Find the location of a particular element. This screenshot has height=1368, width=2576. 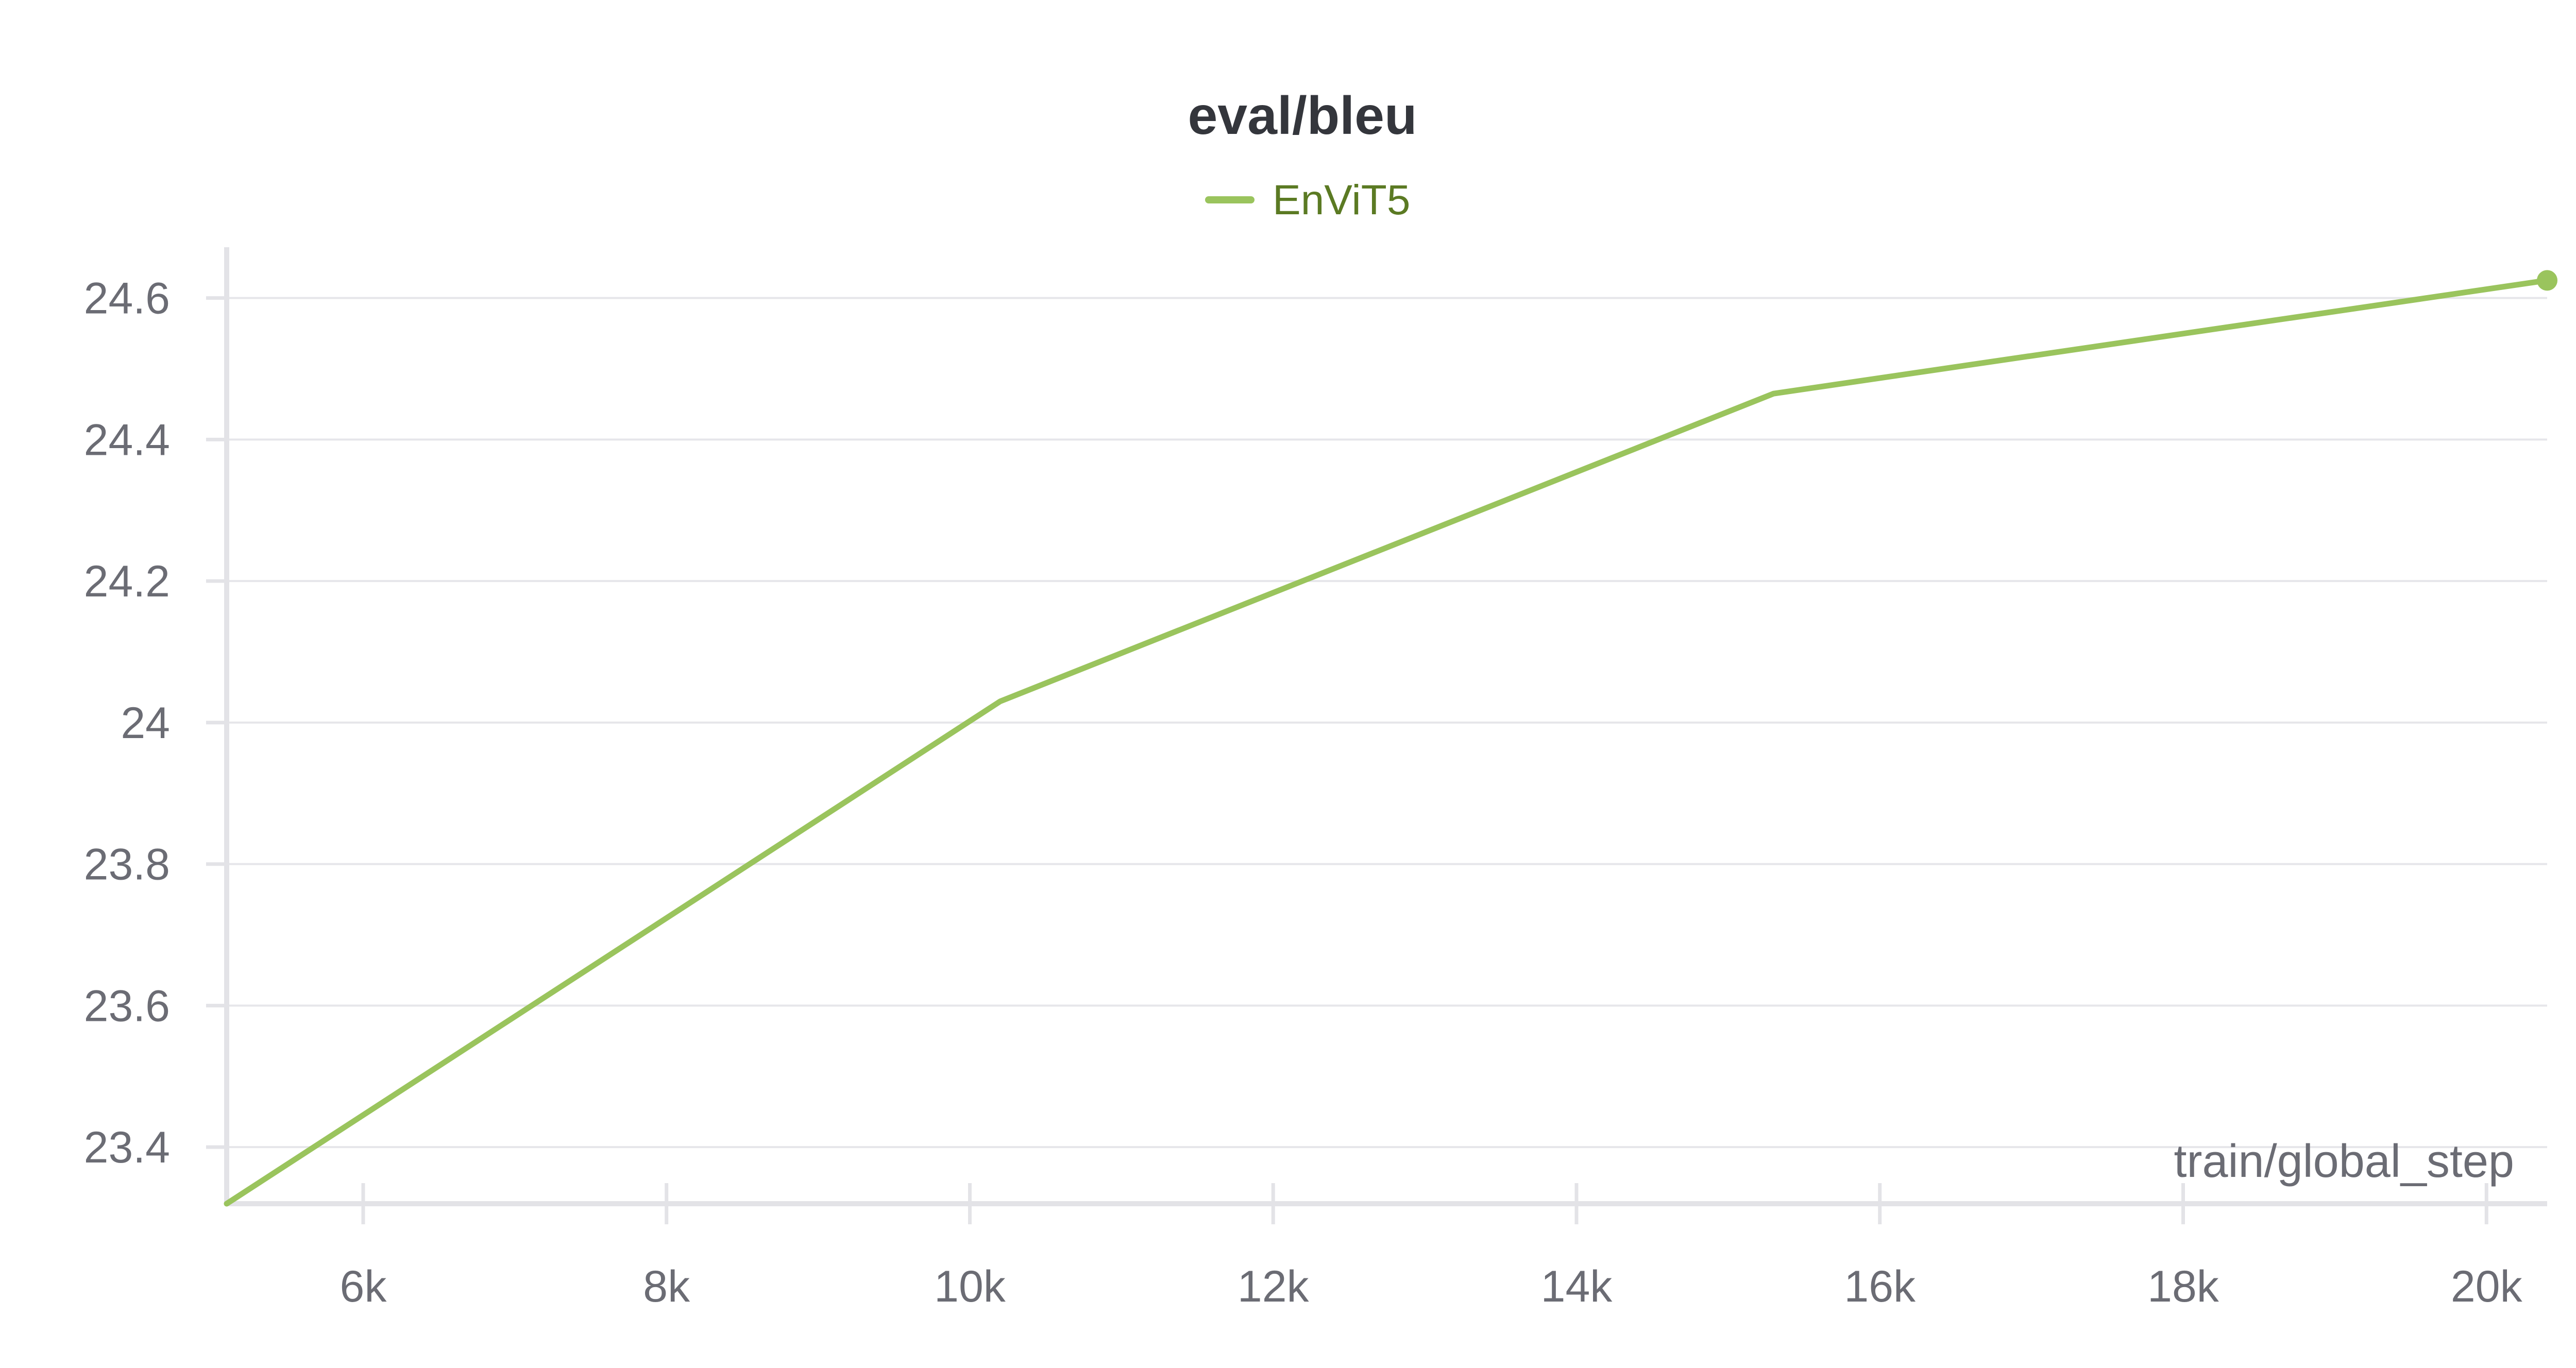

y-tick-label: 24 is located at coordinates (145, 723).